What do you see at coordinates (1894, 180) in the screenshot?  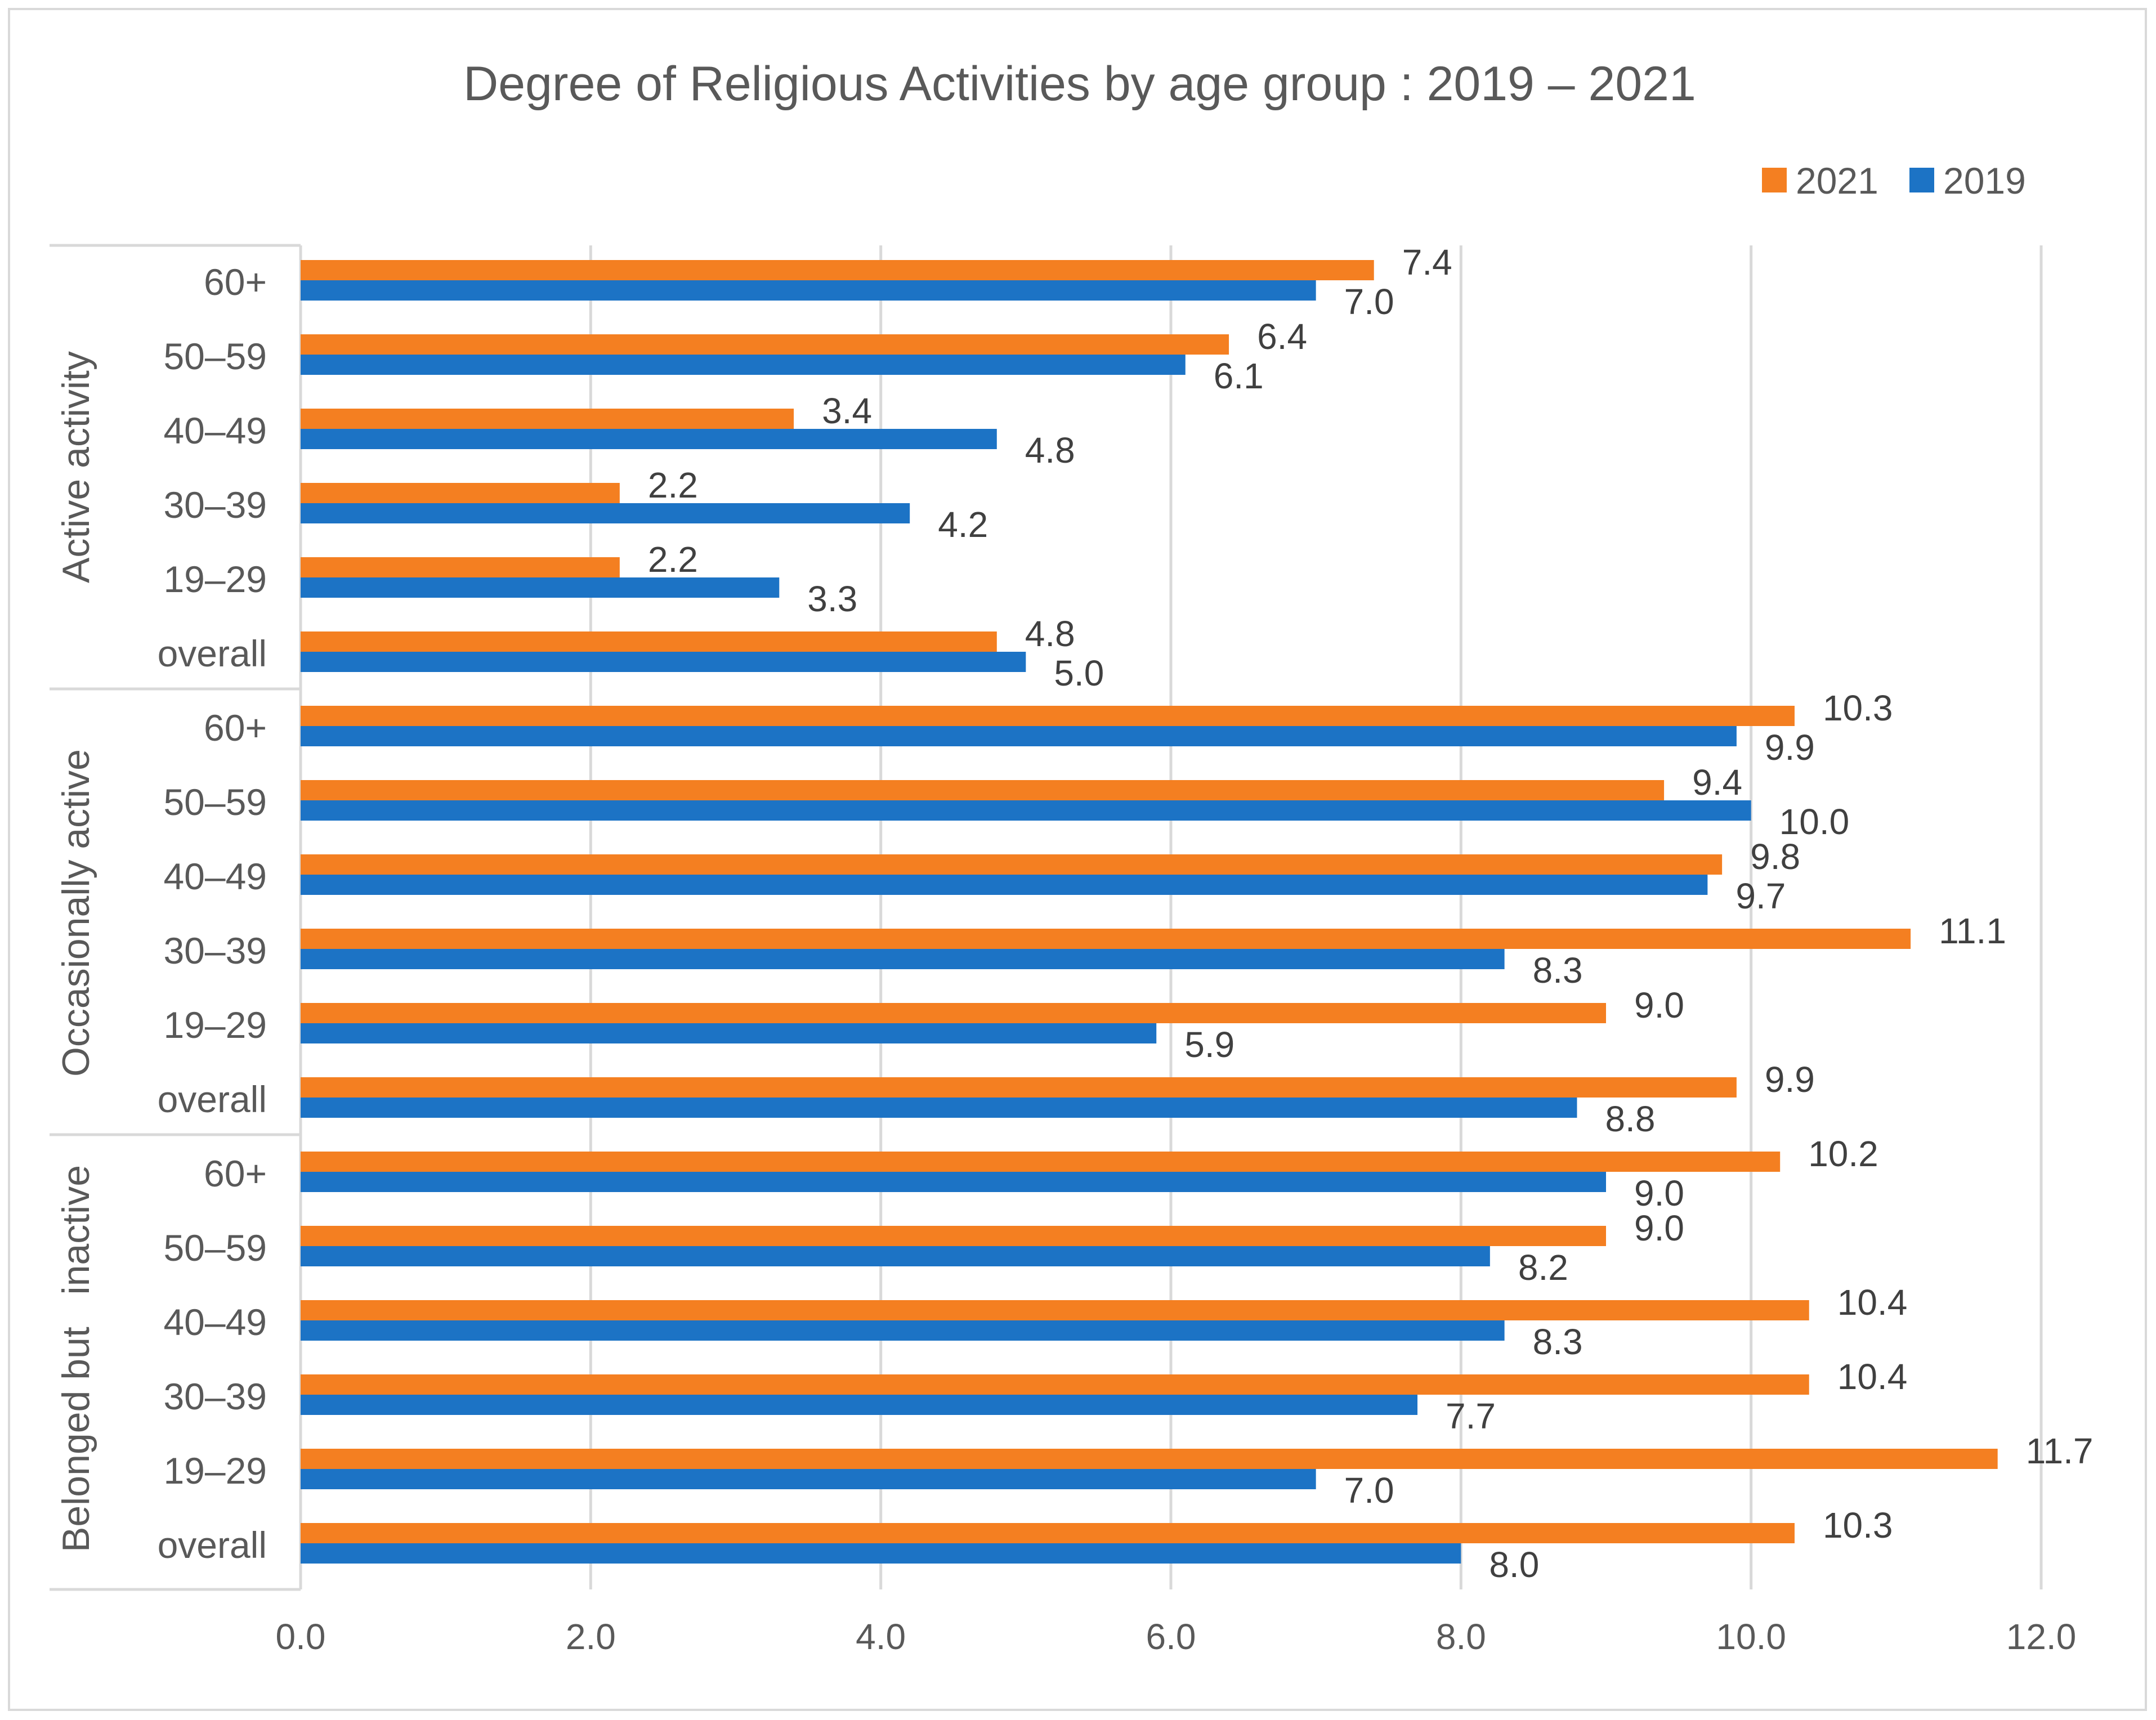 I see `legend: 2021 2019` at bounding box center [1894, 180].